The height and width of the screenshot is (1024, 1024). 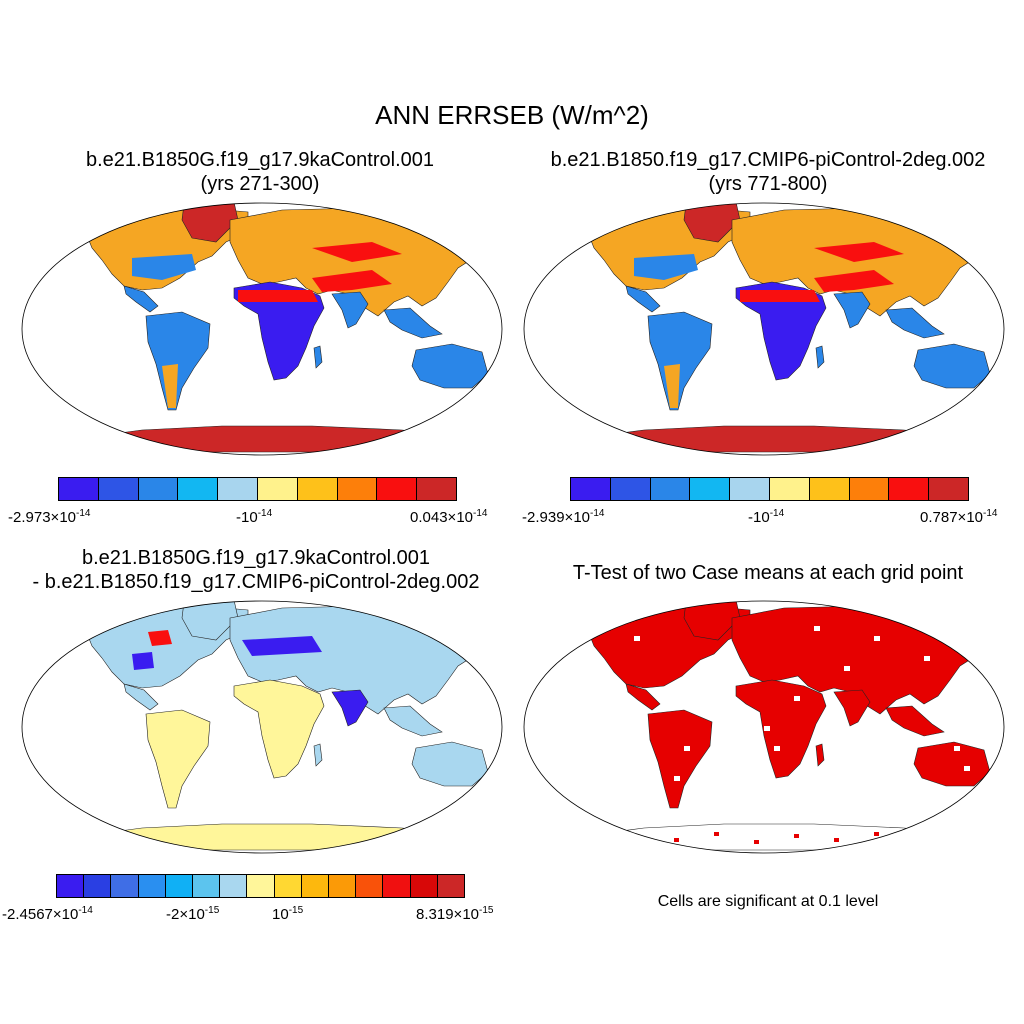 I want to click on colorbar-case2-label-min: -2.939×10⁻¹⁴, so click(x=563, y=517).